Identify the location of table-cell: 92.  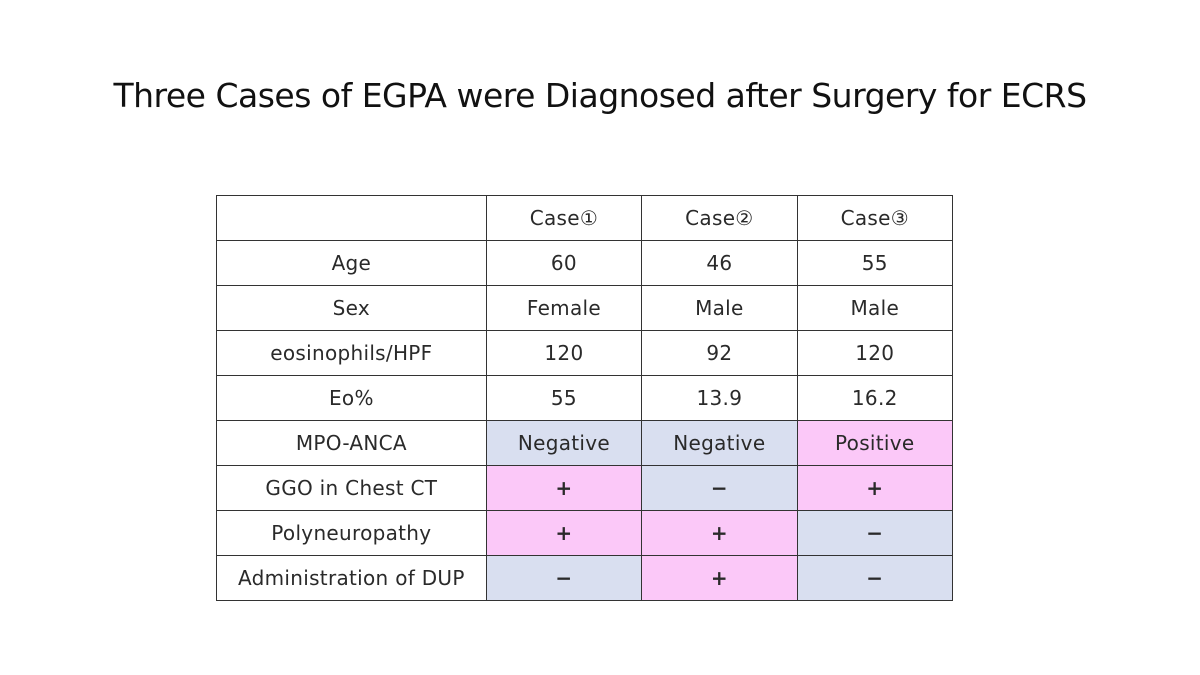
(719, 353).